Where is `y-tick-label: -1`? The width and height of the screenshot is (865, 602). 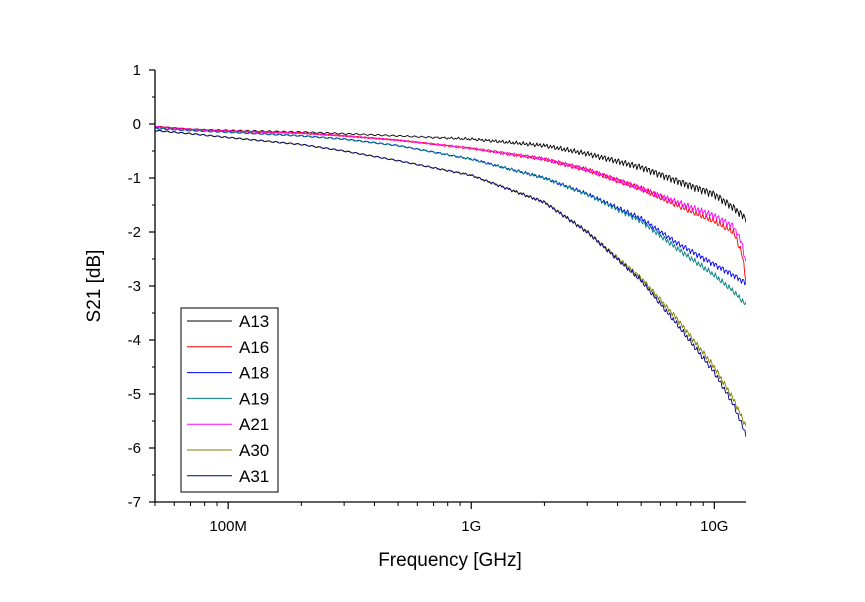
y-tick-label: -1 is located at coordinates (134, 178).